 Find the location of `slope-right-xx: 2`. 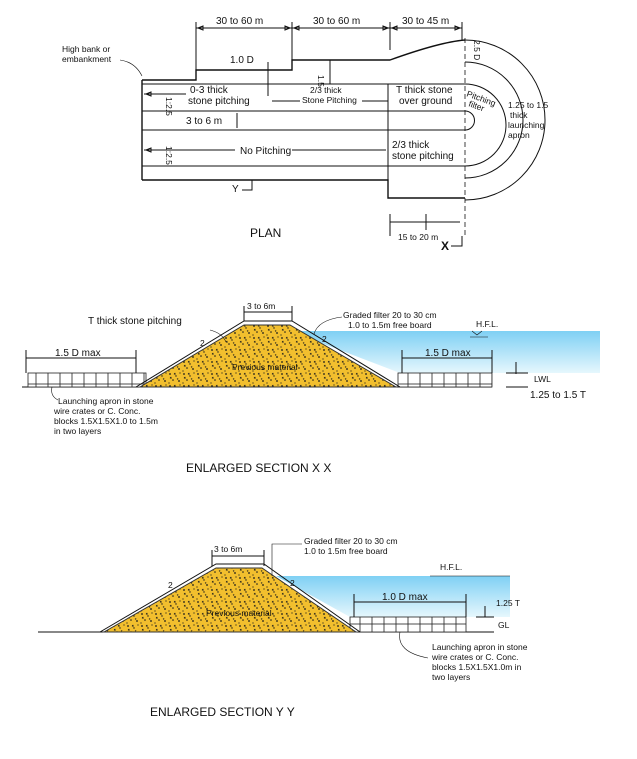

slope-right-xx: 2 is located at coordinates (324, 339).